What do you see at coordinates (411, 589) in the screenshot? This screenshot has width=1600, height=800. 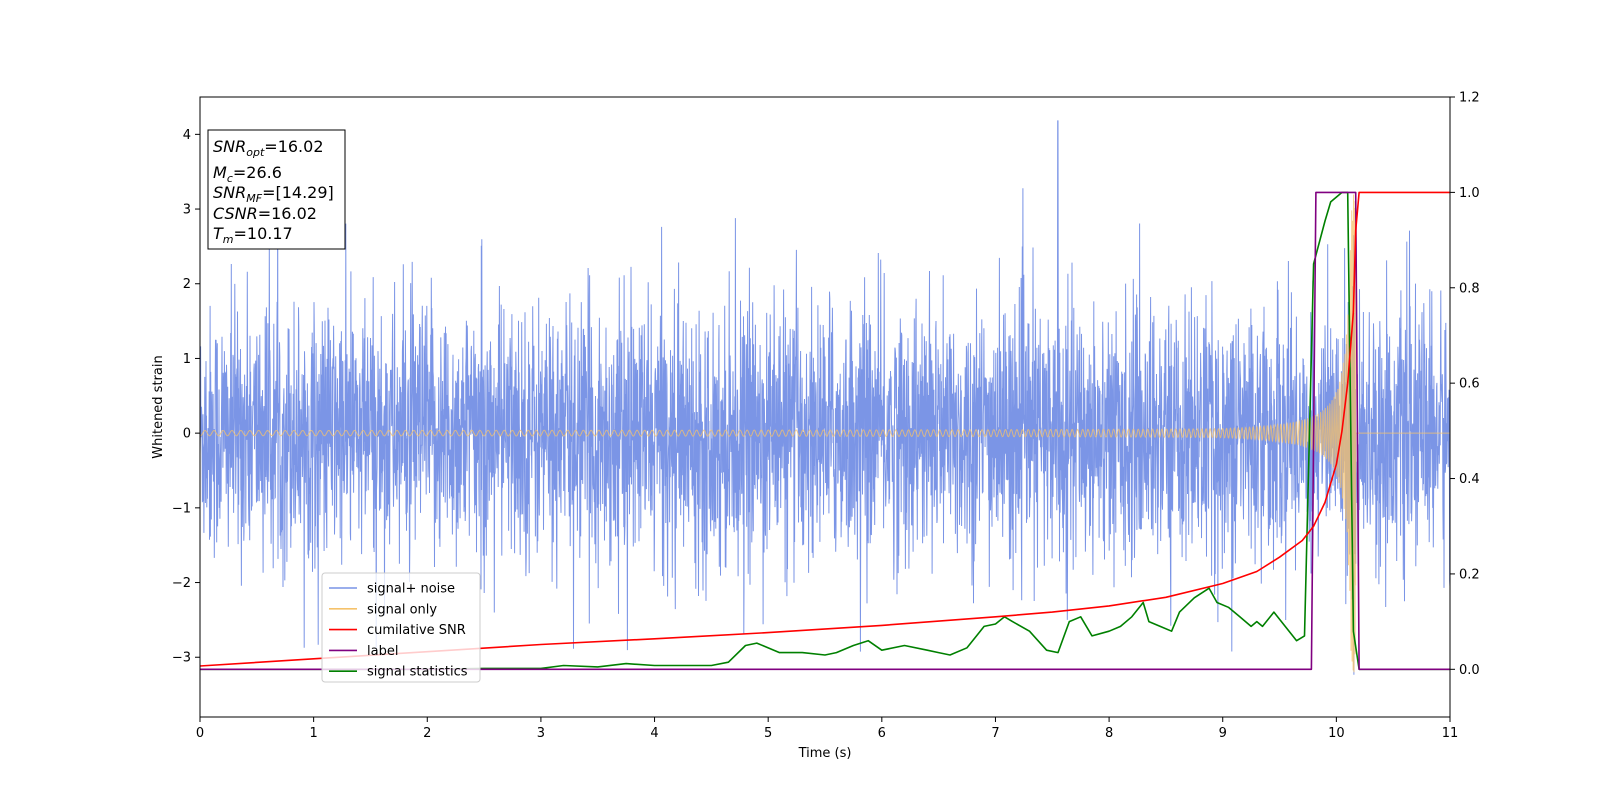 I see `legend-label: signal+ noise` at bounding box center [411, 589].